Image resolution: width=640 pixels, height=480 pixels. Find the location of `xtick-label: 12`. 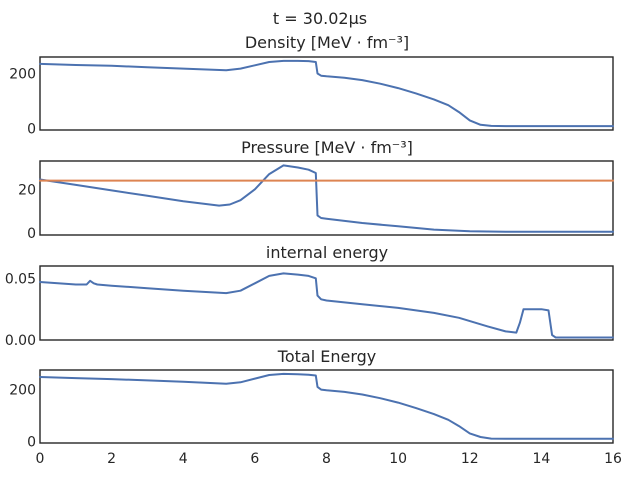

xtick-label: 12 is located at coordinates (470, 459).